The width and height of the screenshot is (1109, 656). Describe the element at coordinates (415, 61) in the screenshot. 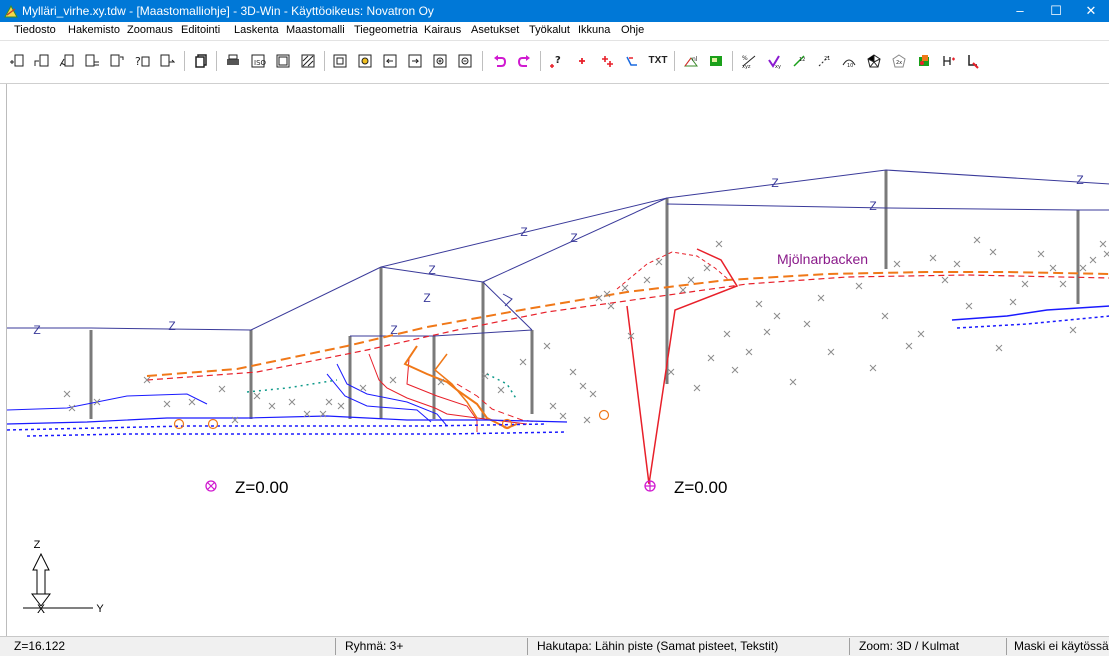

I see `pan-right-button` at that location.